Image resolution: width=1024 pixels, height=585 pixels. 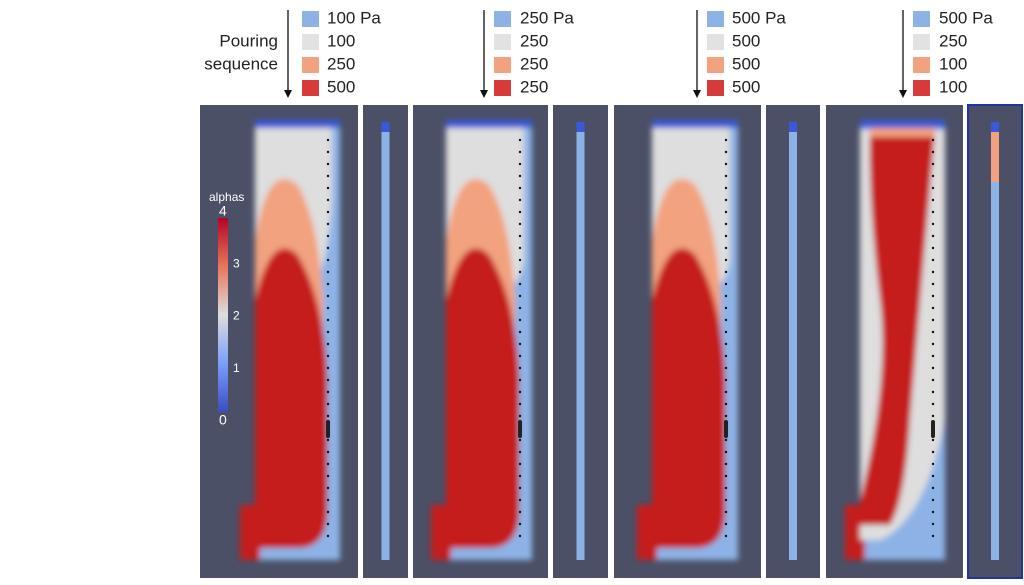 What do you see at coordinates (226, 197) in the screenshot?
I see `colorbar-title: alphas` at bounding box center [226, 197].